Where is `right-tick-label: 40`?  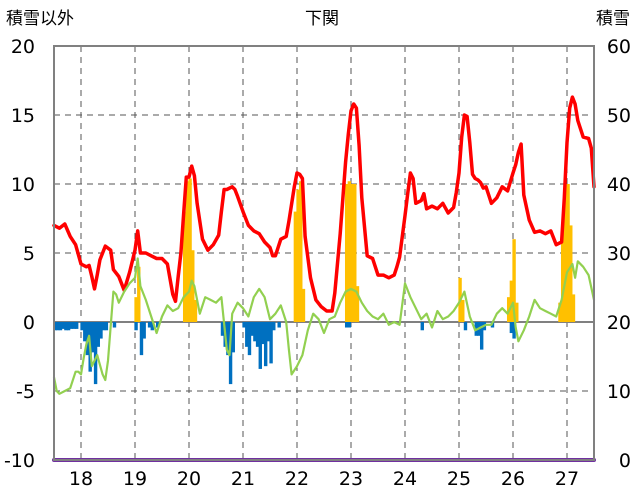
right-tick-label: 40 is located at coordinates (619, 185).